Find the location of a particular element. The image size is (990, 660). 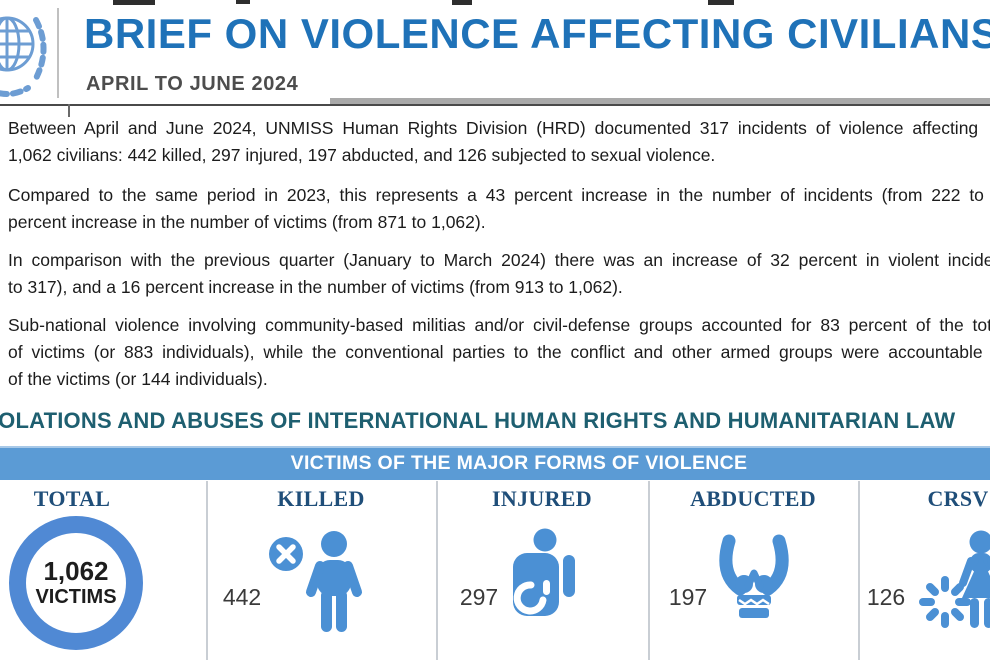

person-injured-icon is located at coordinates (544, 572).